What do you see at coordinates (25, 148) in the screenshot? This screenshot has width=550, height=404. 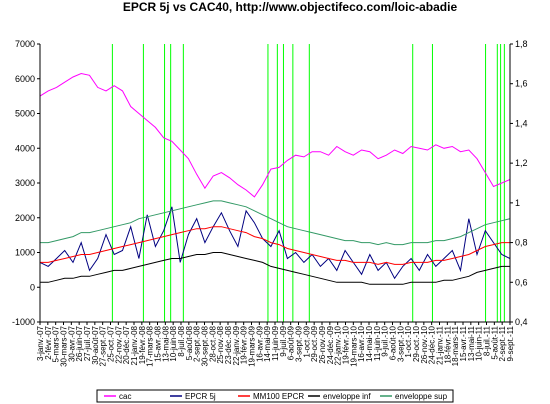 I see `y-tick-label: 4000` at bounding box center [25, 148].